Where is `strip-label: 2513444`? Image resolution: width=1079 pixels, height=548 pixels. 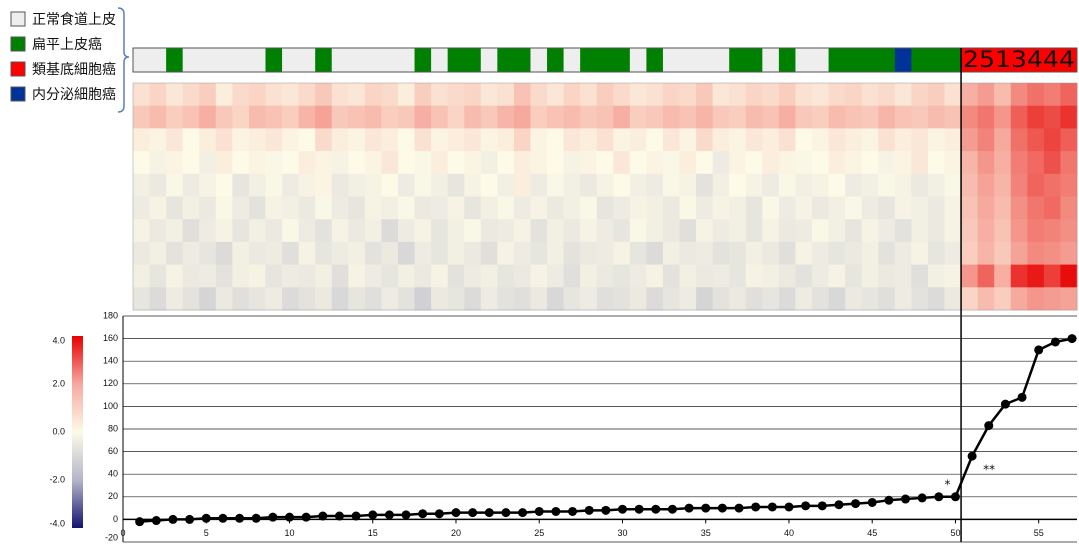
strip-label: 2513444 is located at coordinates (1019, 60).